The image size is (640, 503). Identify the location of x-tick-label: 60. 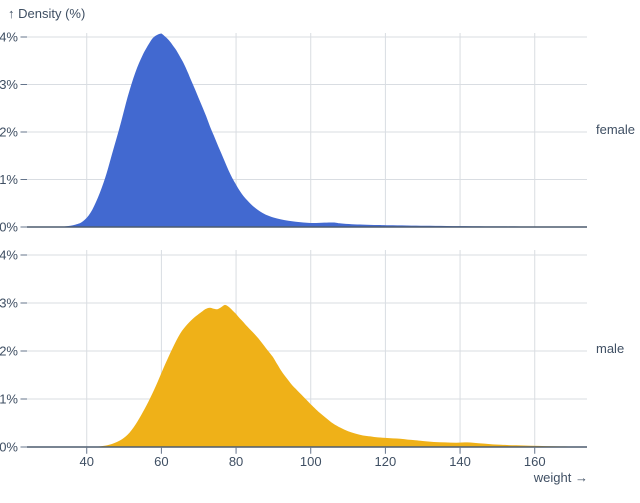
(161, 461).